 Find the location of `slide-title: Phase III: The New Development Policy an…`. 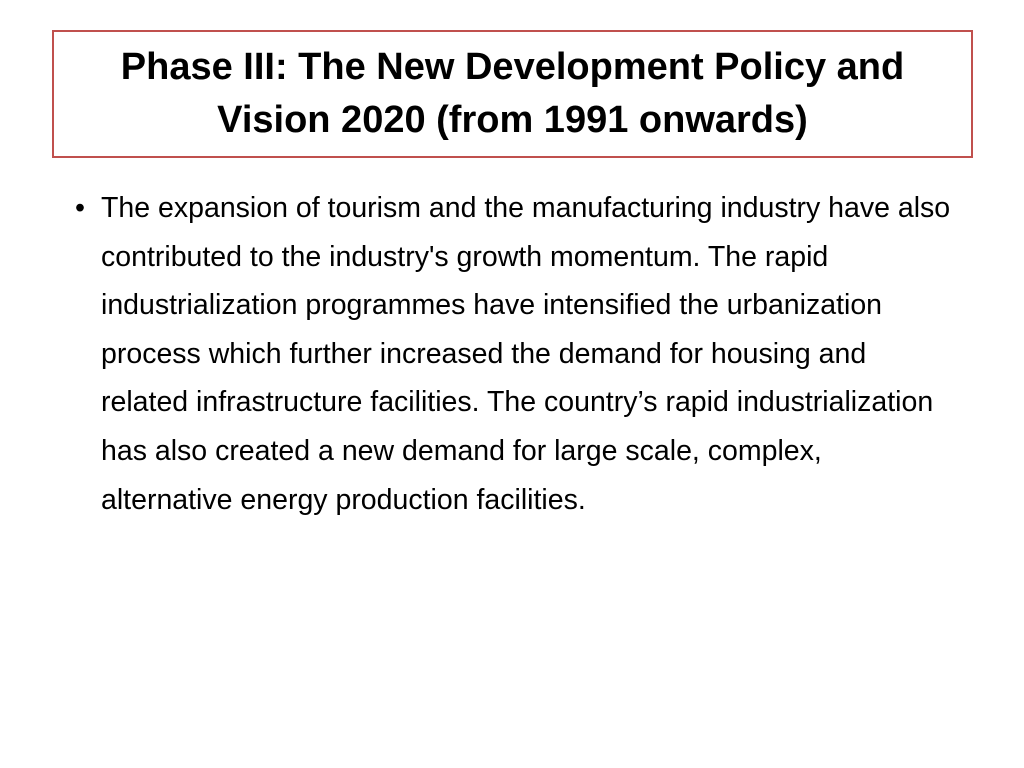

slide-title: Phase III: The New Development Policy an… is located at coordinates (512, 93).